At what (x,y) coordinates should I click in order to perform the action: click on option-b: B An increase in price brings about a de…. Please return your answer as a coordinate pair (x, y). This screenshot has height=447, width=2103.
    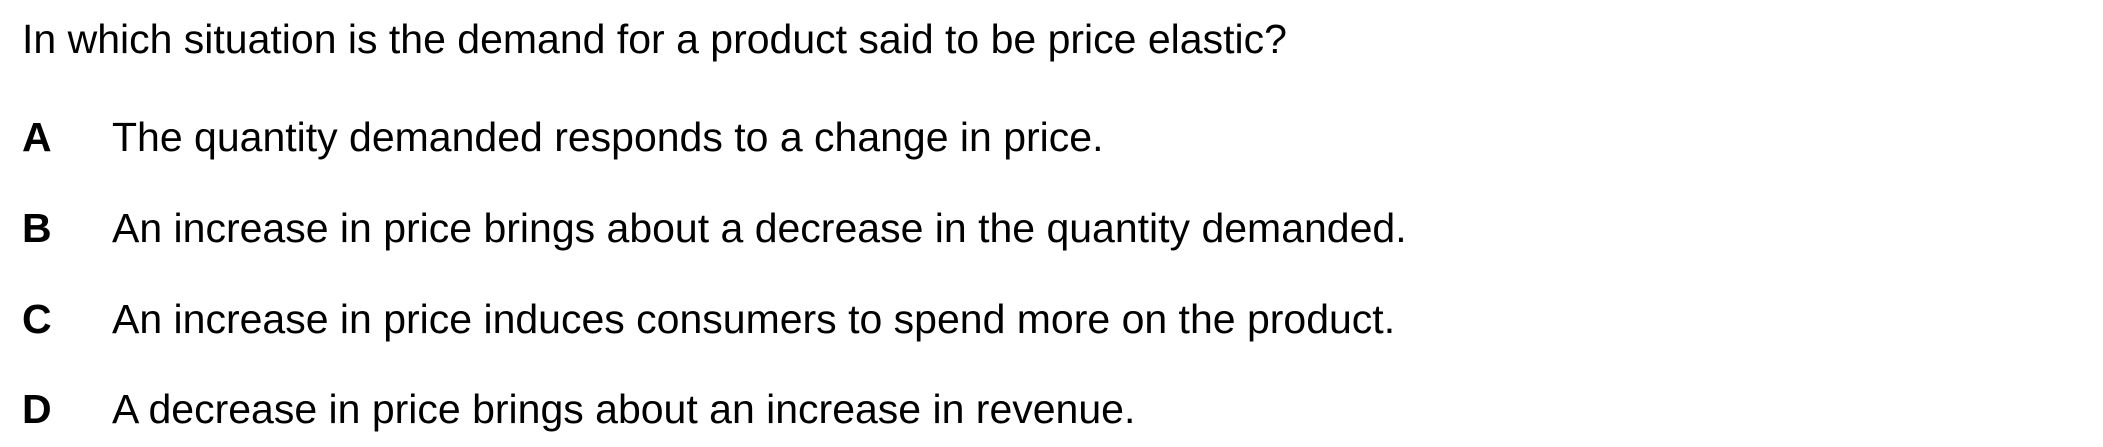
    Looking at the image, I should click on (714, 228).